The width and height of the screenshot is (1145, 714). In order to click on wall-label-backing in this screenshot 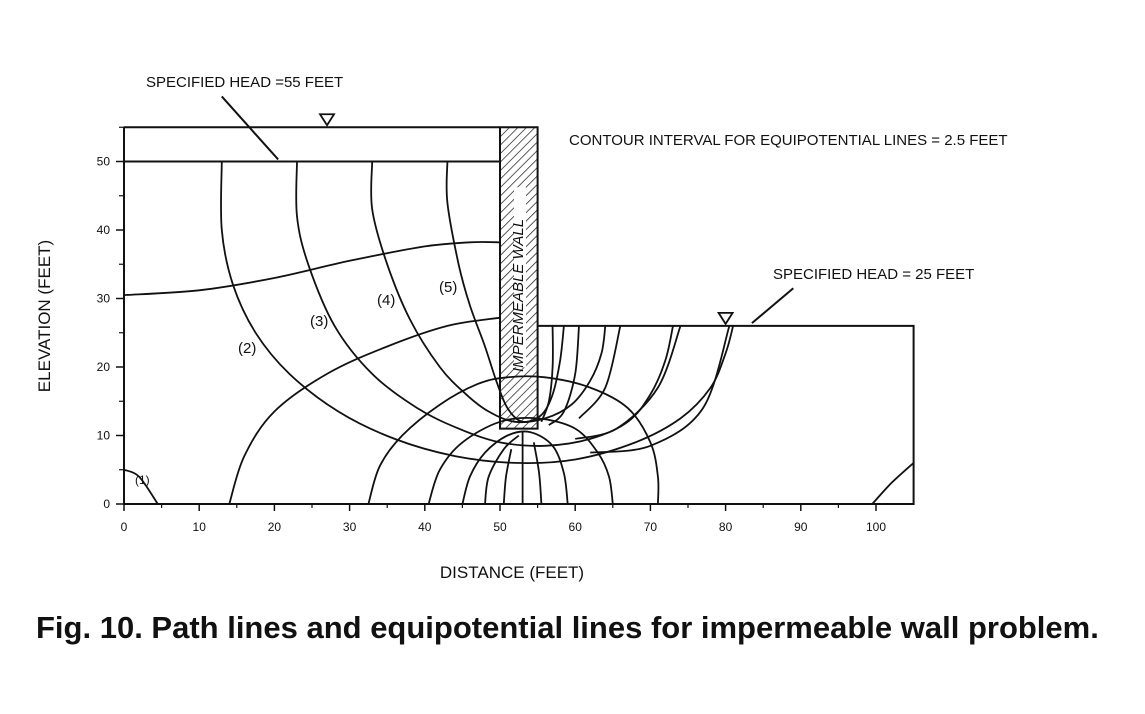, I will do `click(520, 277)`.